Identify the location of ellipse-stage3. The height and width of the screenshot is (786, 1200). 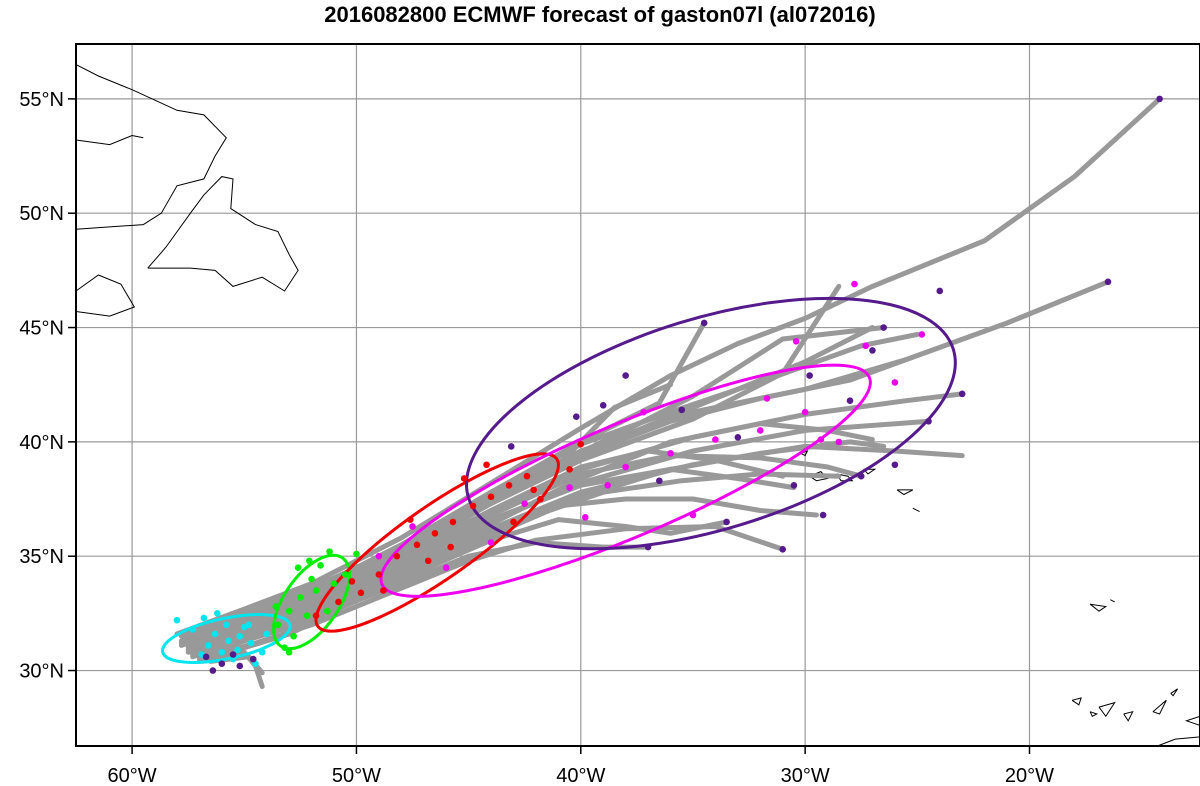
(437, 542).